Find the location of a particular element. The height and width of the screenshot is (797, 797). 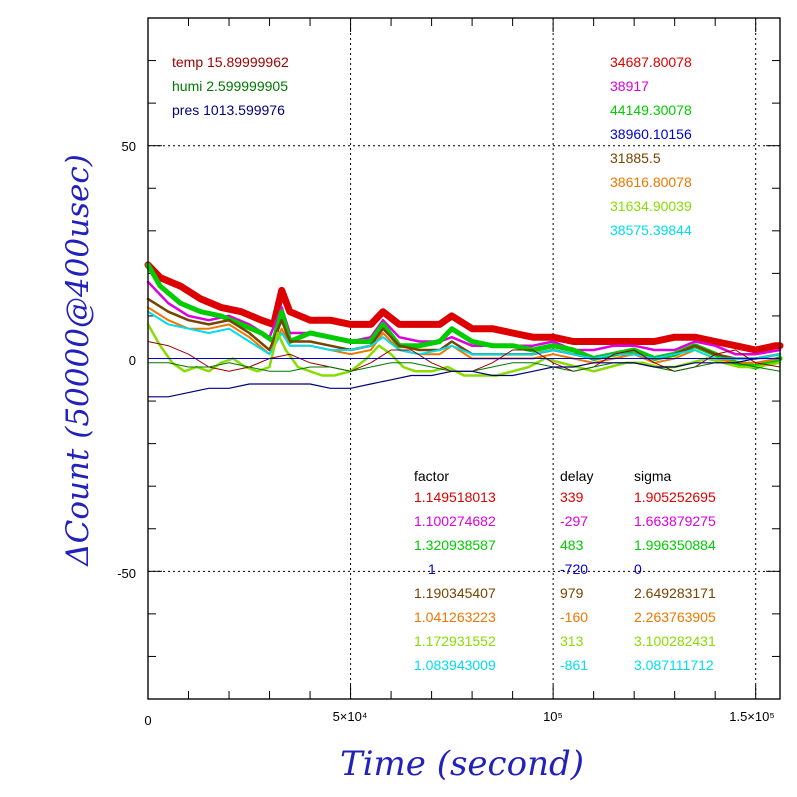

table-cell-sigma: 2.649283171 is located at coordinates (675, 593).